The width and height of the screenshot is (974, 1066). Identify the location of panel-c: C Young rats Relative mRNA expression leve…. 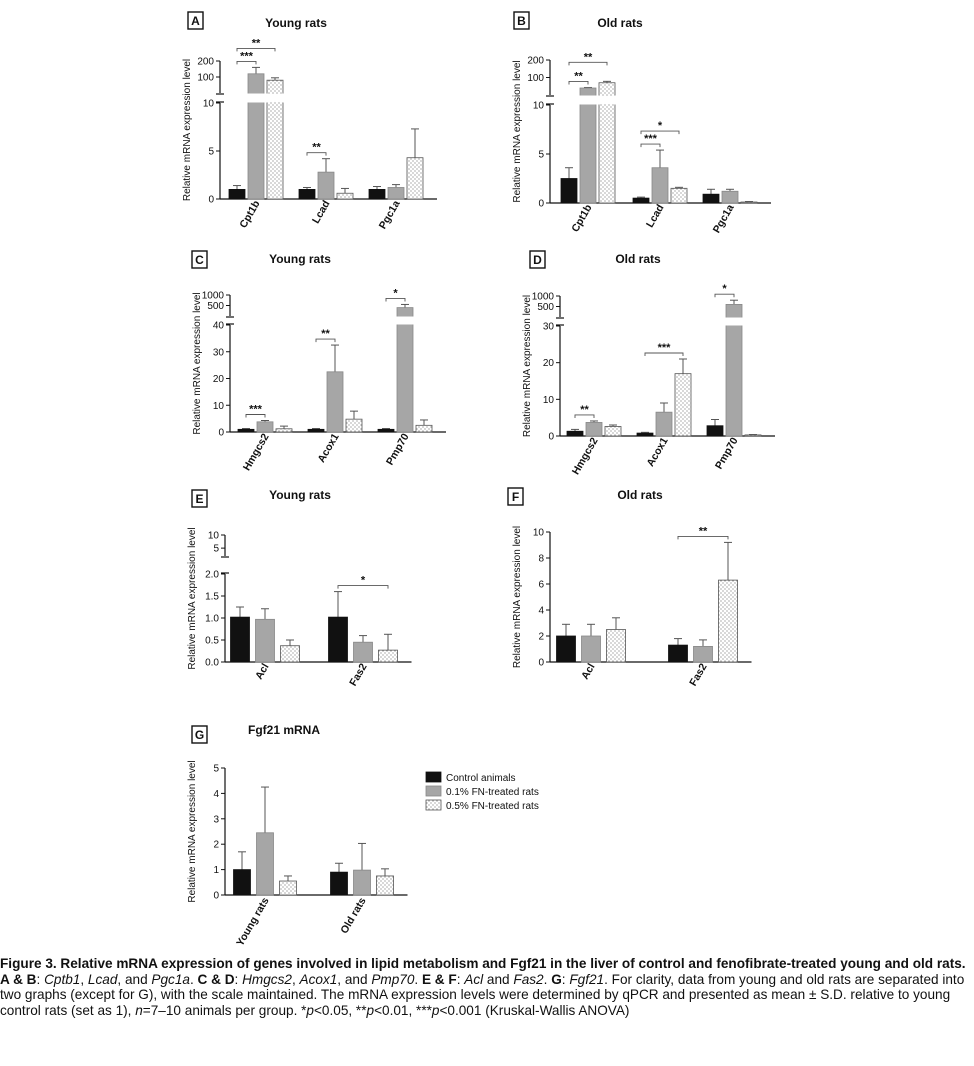
(318, 361).